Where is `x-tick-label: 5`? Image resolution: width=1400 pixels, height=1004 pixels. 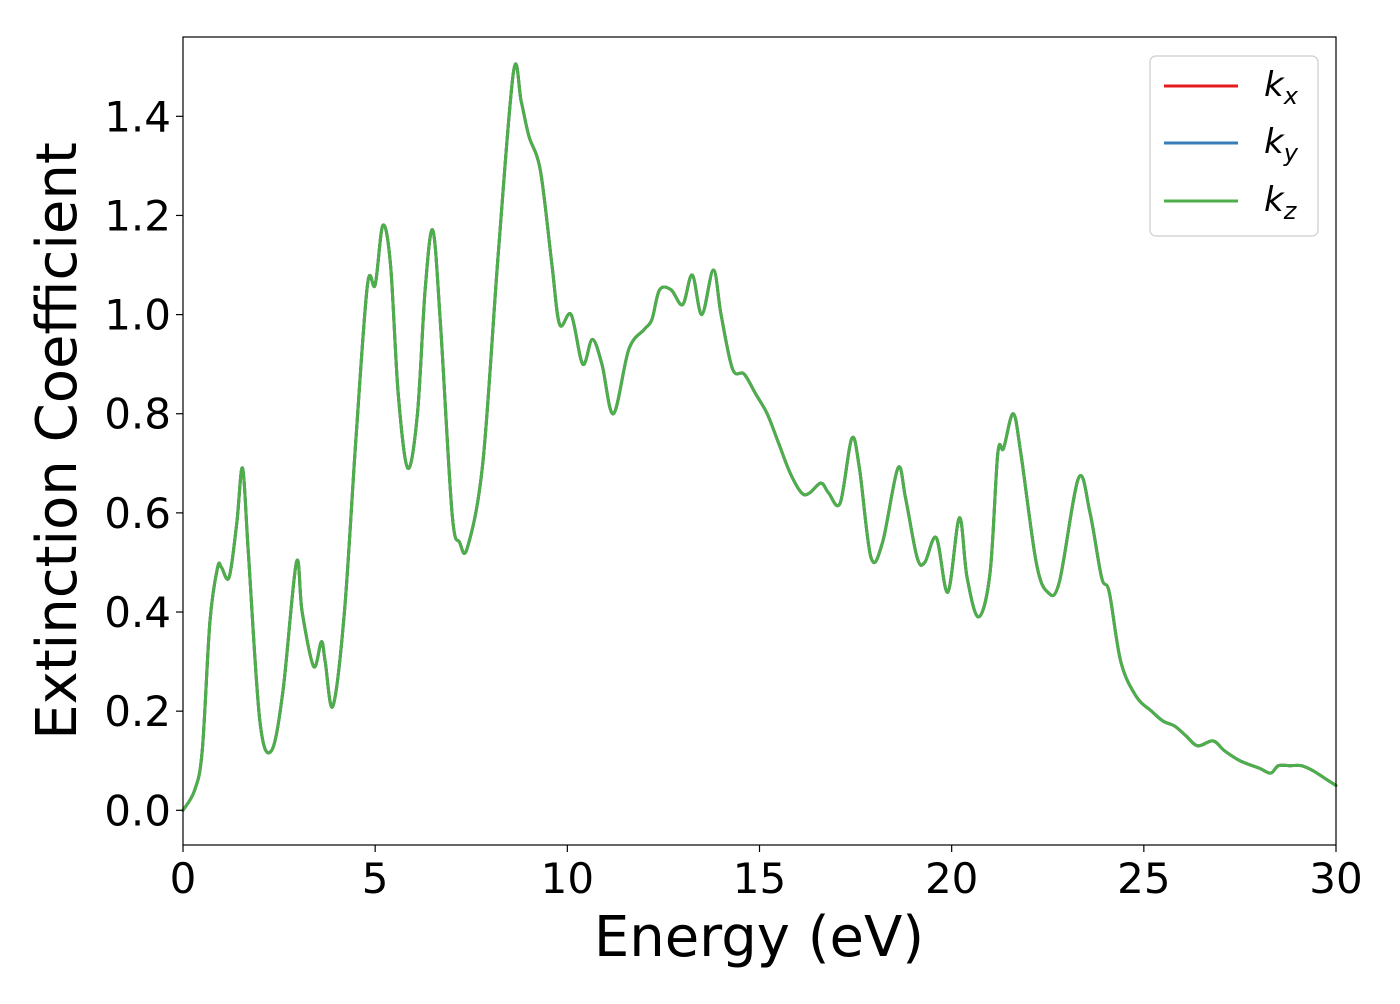 x-tick-label: 5 is located at coordinates (375, 878).